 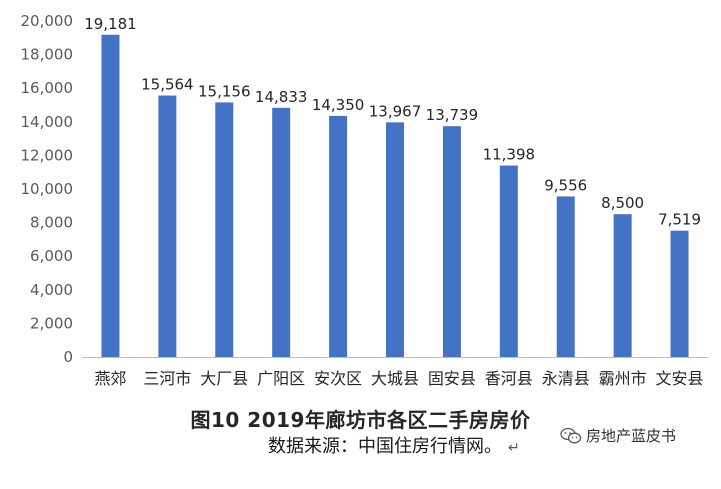 I want to click on data-label: 9,556, so click(x=565, y=185).